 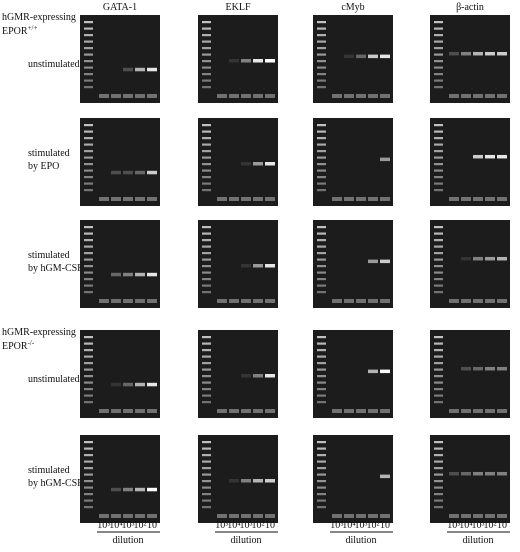 What do you see at coordinates (54, 64) in the screenshot?
I see `row-label: unstimulated` at bounding box center [54, 64].